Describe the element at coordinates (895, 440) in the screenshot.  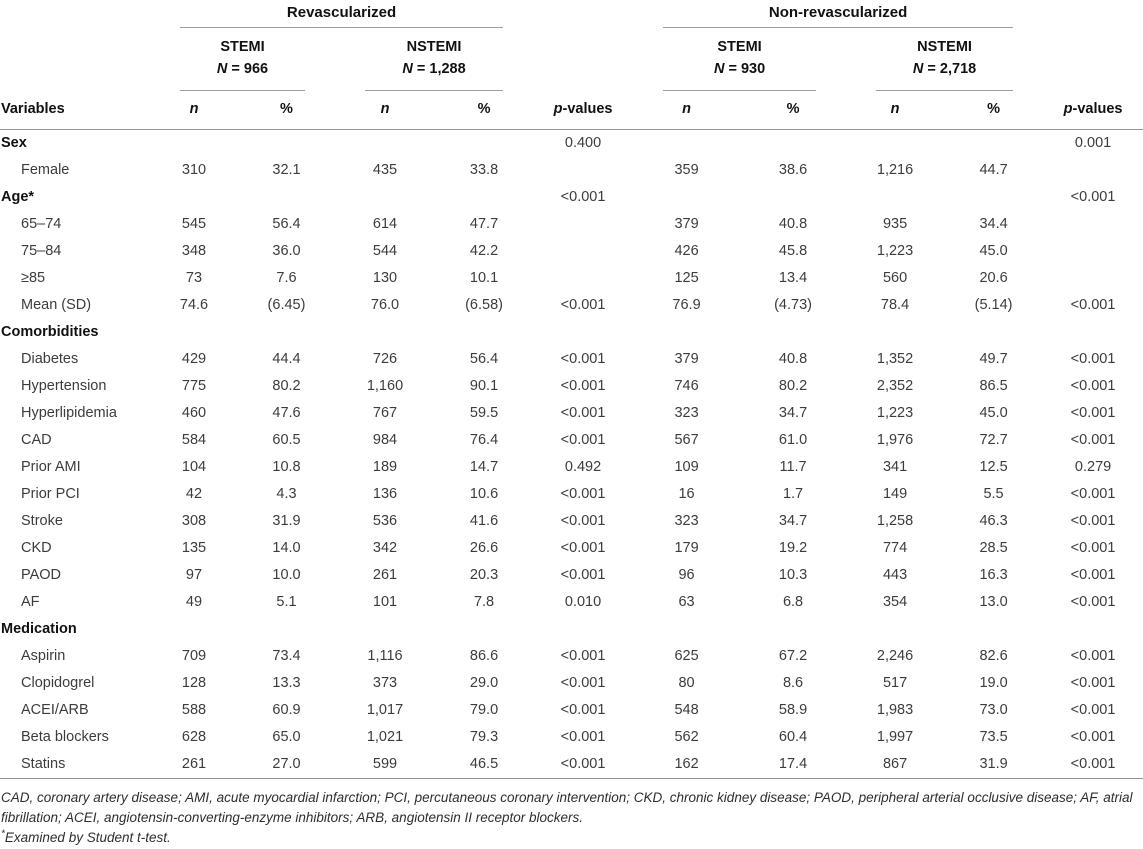
I see `cell: 1,976` at that location.